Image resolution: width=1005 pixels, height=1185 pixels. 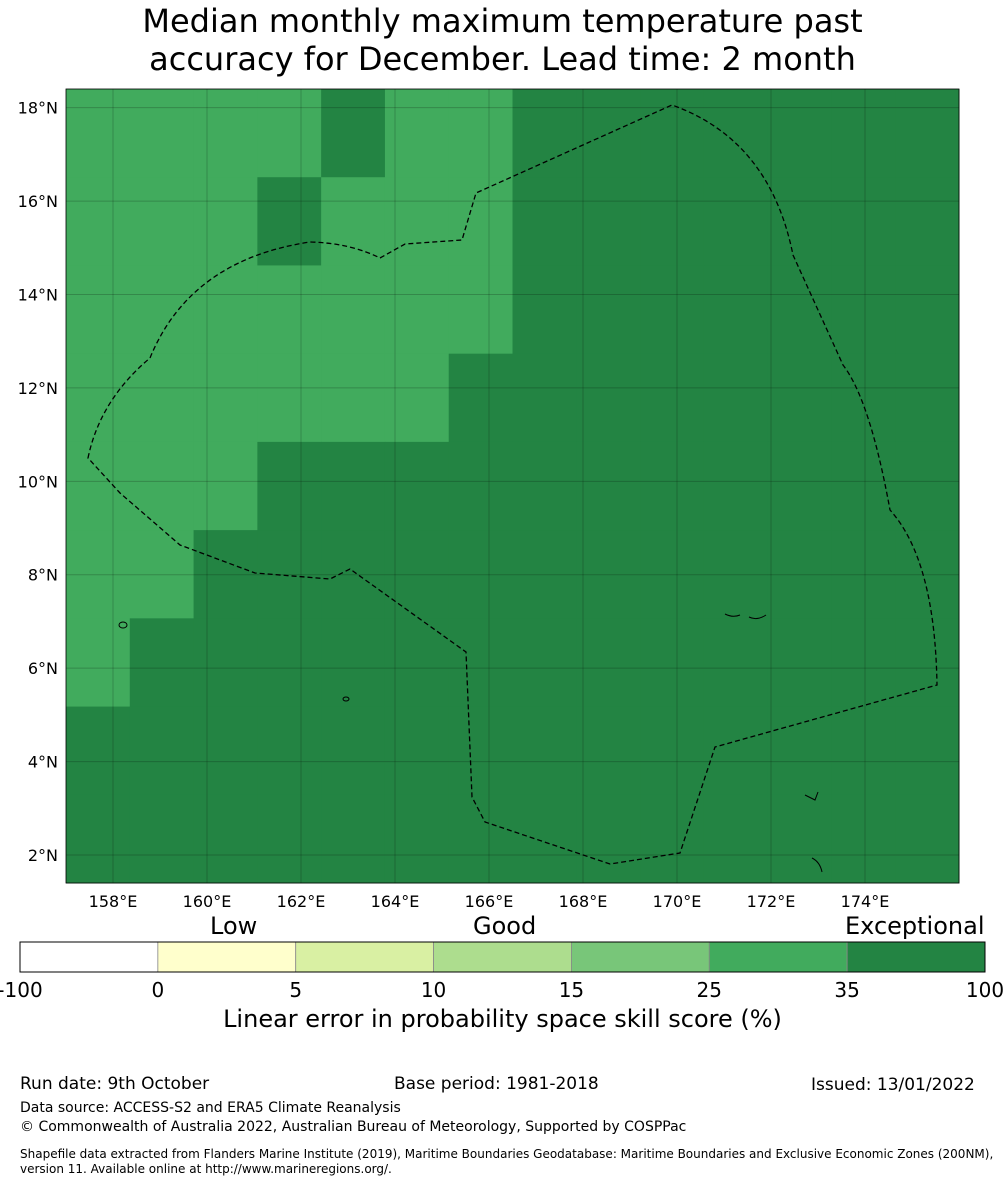 I want to click on category-good: Good, so click(x=505, y=926).